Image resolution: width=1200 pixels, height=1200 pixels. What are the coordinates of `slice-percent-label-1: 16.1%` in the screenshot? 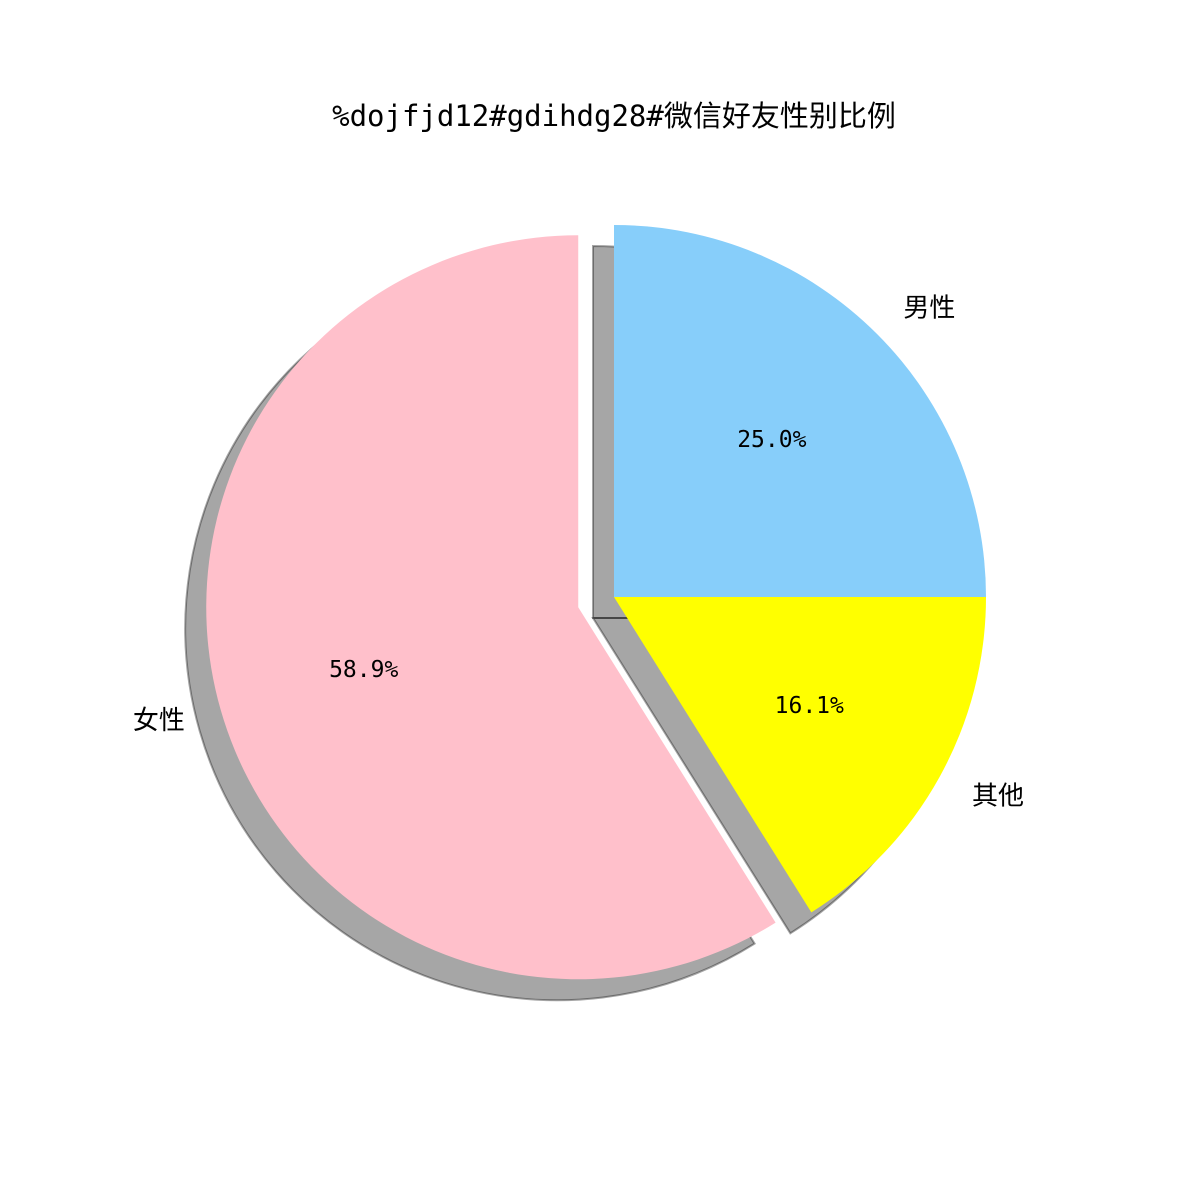 It's located at (809, 706).